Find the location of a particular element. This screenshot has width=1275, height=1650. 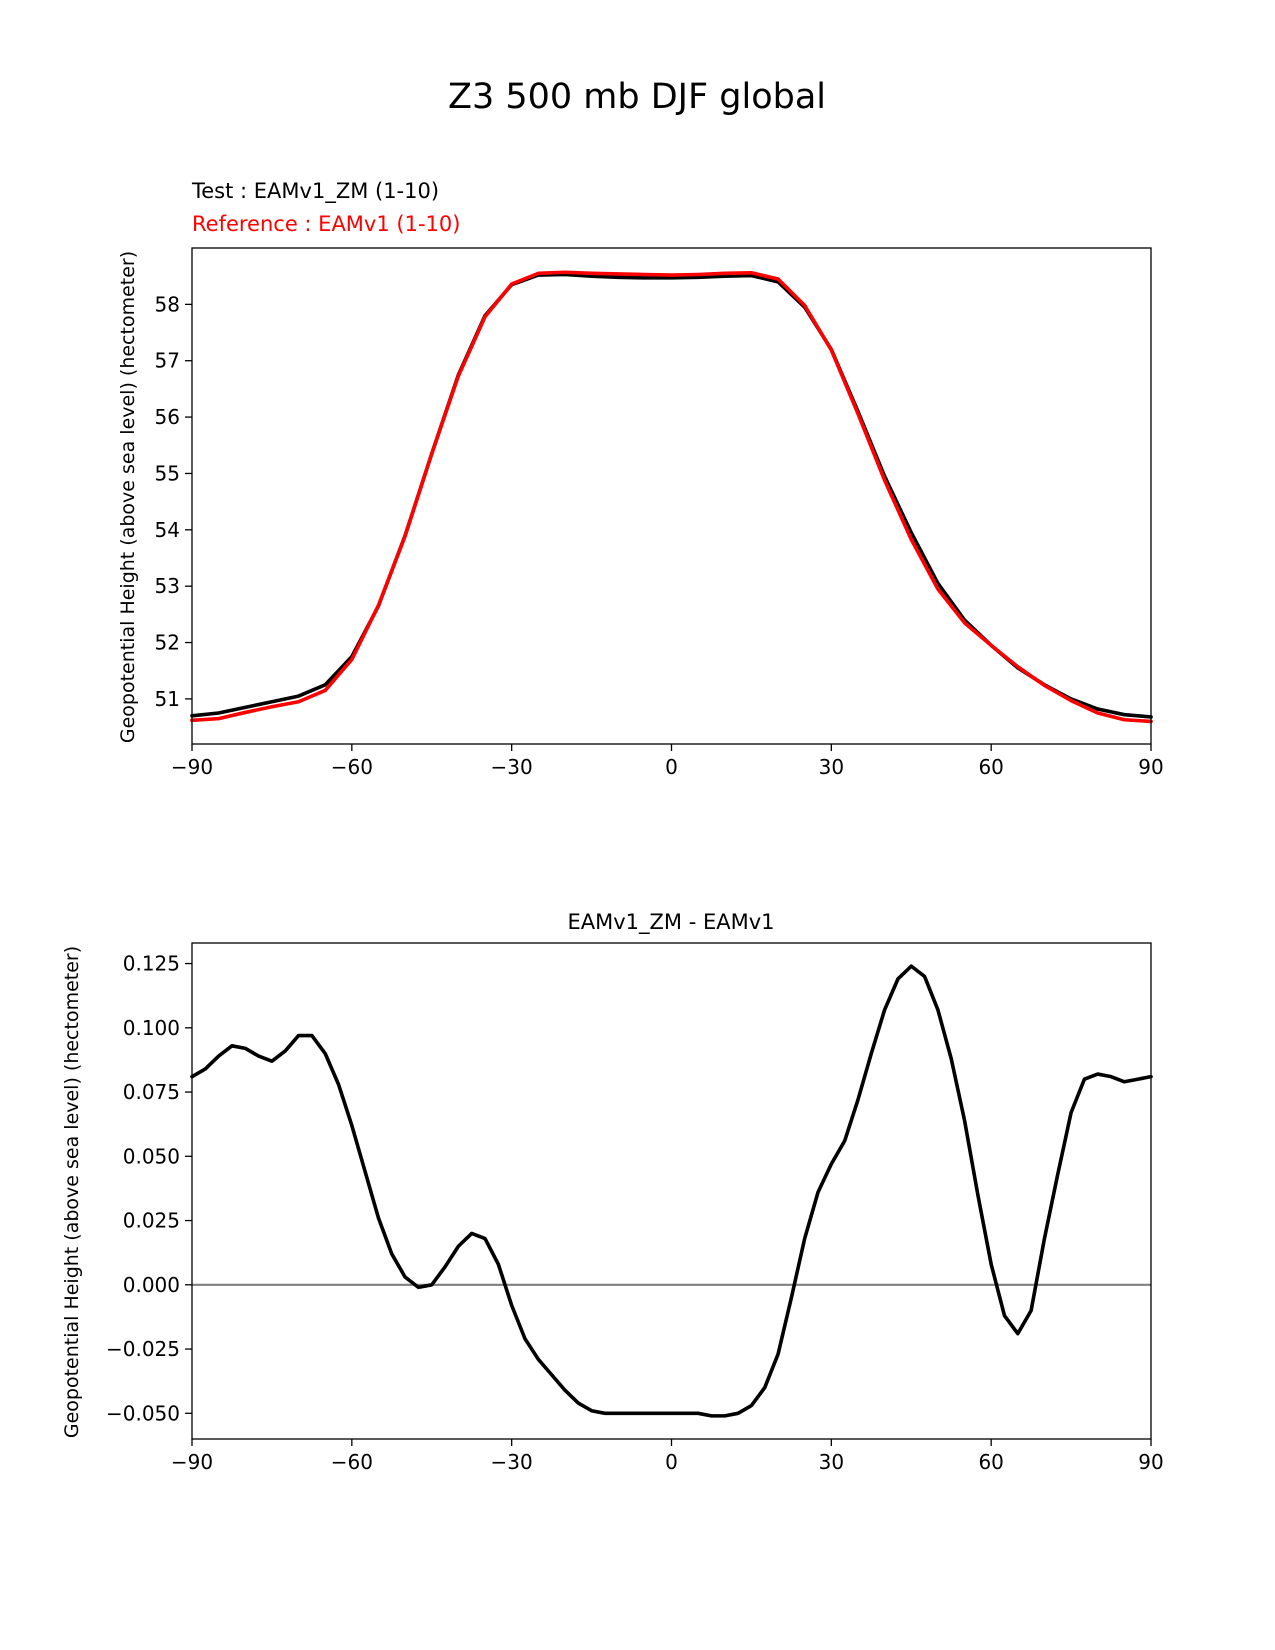

top-x-tick-label: −90 is located at coordinates (192, 767).